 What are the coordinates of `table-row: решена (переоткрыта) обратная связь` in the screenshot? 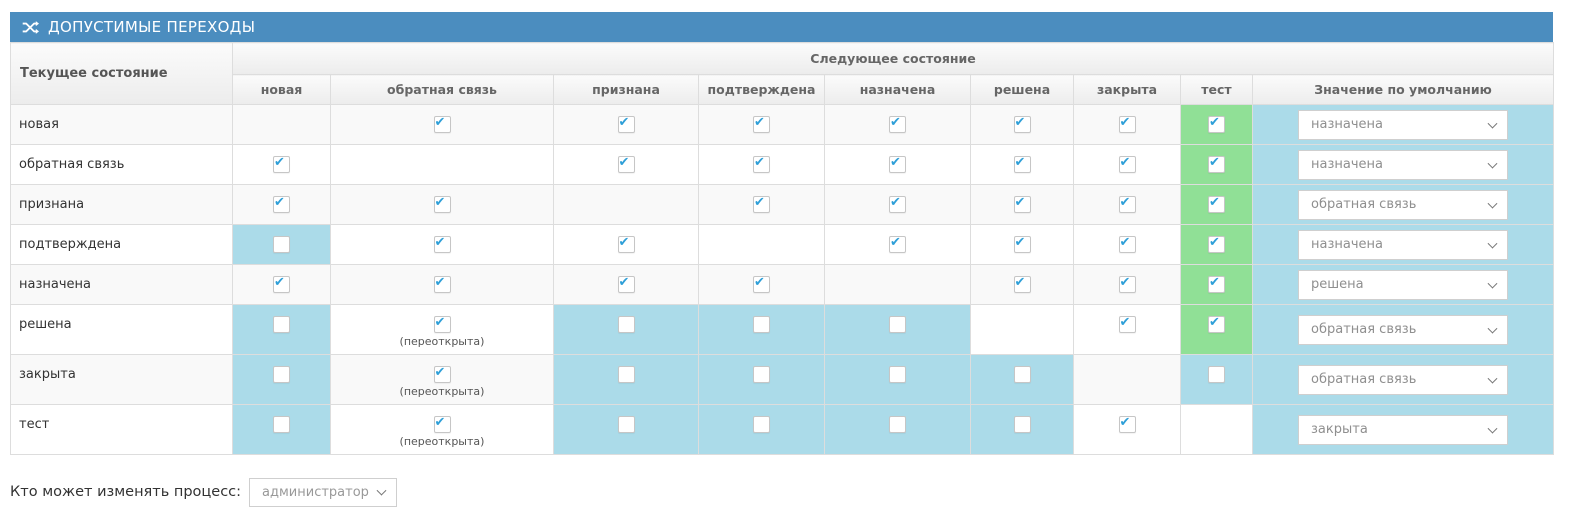 It's located at (782, 329).